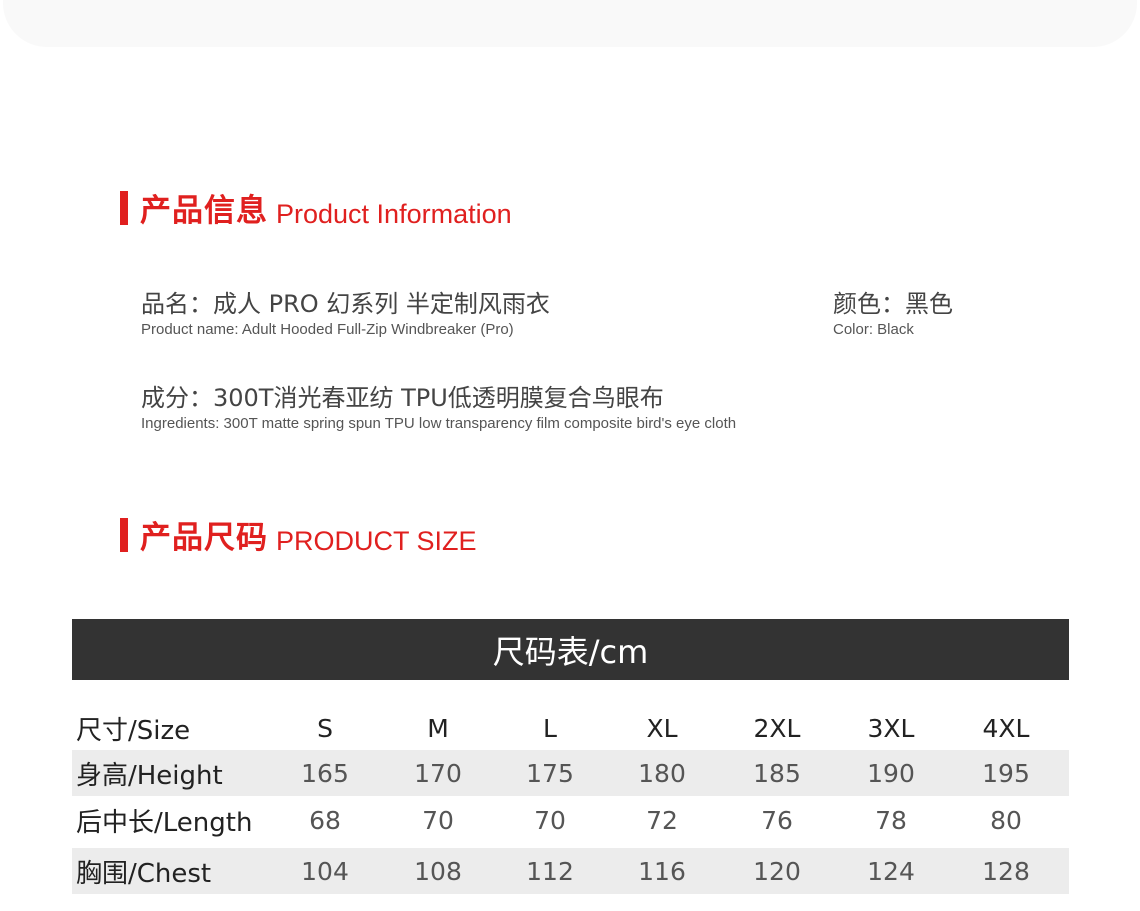 Image resolution: width=1140 pixels, height=911 pixels. Describe the element at coordinates (325, 820) in the screenshot. I see `table-cell: 68` at that location.